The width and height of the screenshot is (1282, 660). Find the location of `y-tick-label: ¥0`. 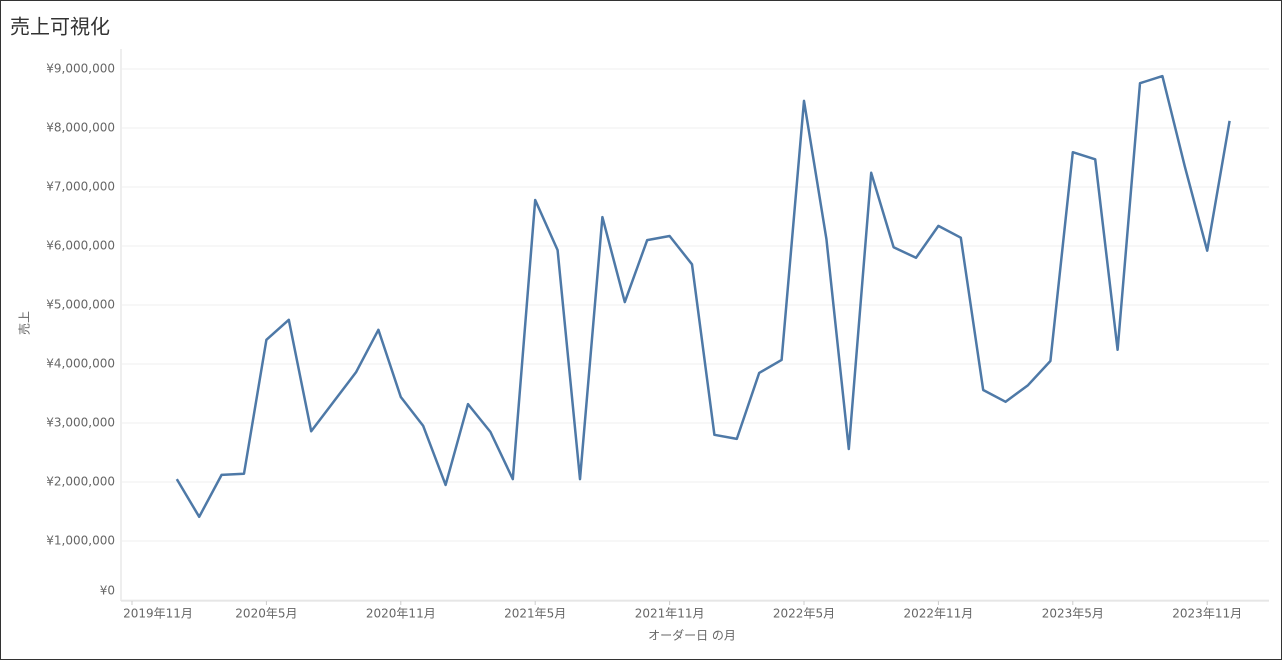

y-tick-label: ¥0 is located at coordinates (107, 591).